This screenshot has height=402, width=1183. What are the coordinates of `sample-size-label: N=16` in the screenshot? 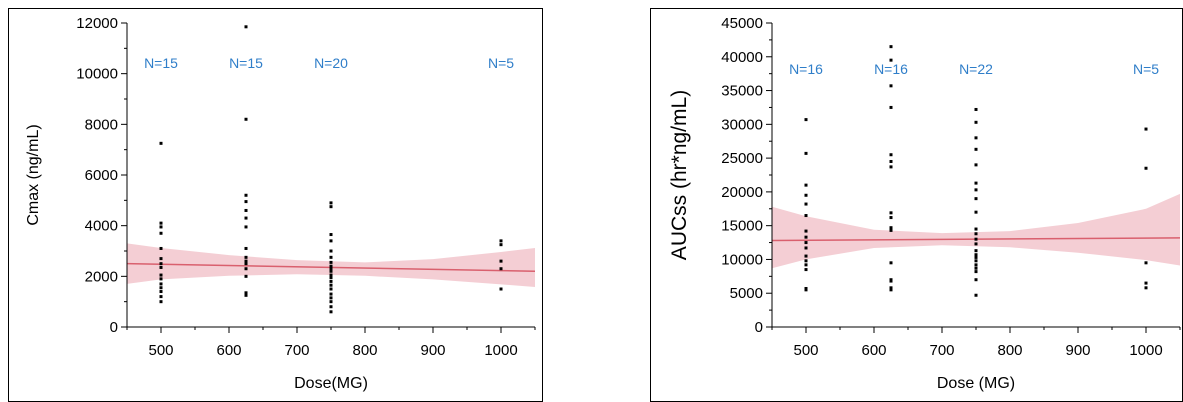 It's located at (891, 69).